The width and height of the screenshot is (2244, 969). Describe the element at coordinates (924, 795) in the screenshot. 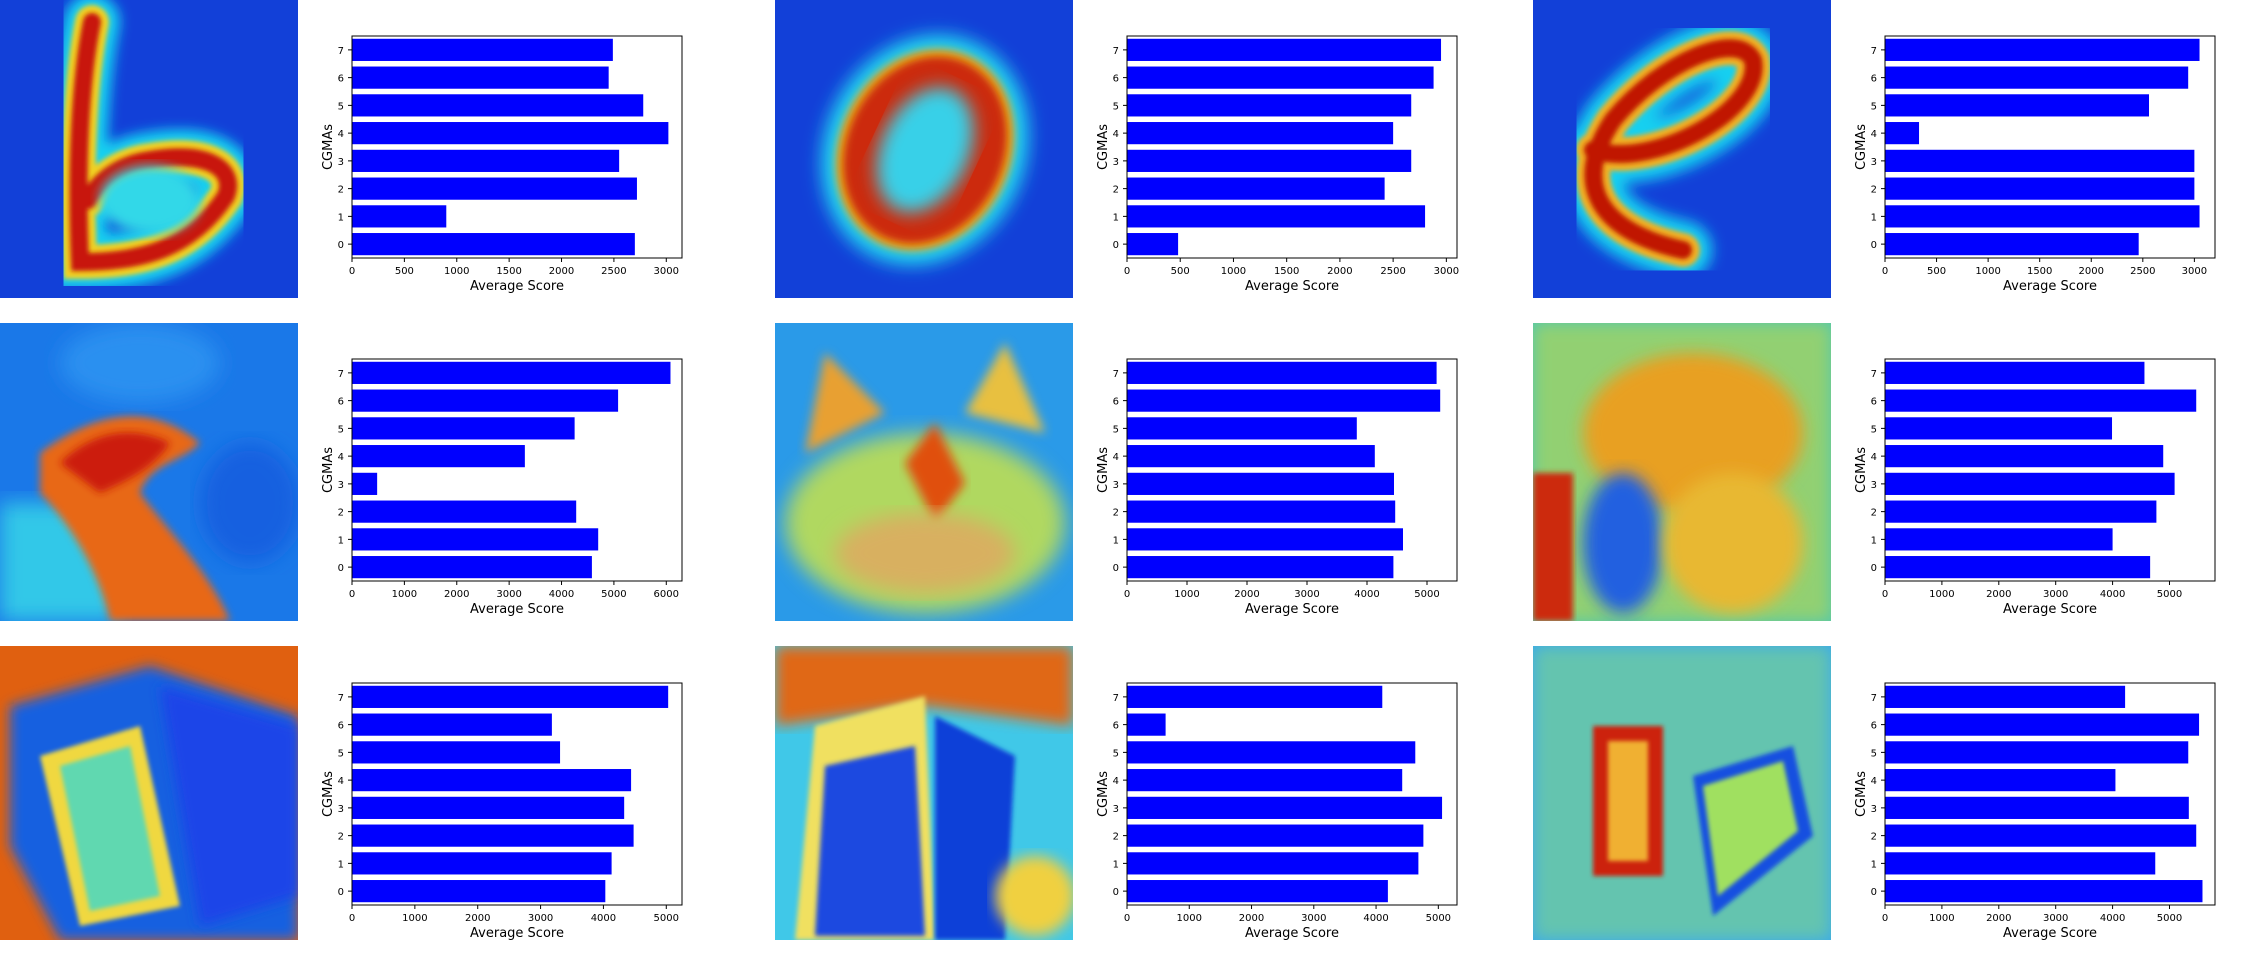

I see `accordion-angle-heatmap` at that location.